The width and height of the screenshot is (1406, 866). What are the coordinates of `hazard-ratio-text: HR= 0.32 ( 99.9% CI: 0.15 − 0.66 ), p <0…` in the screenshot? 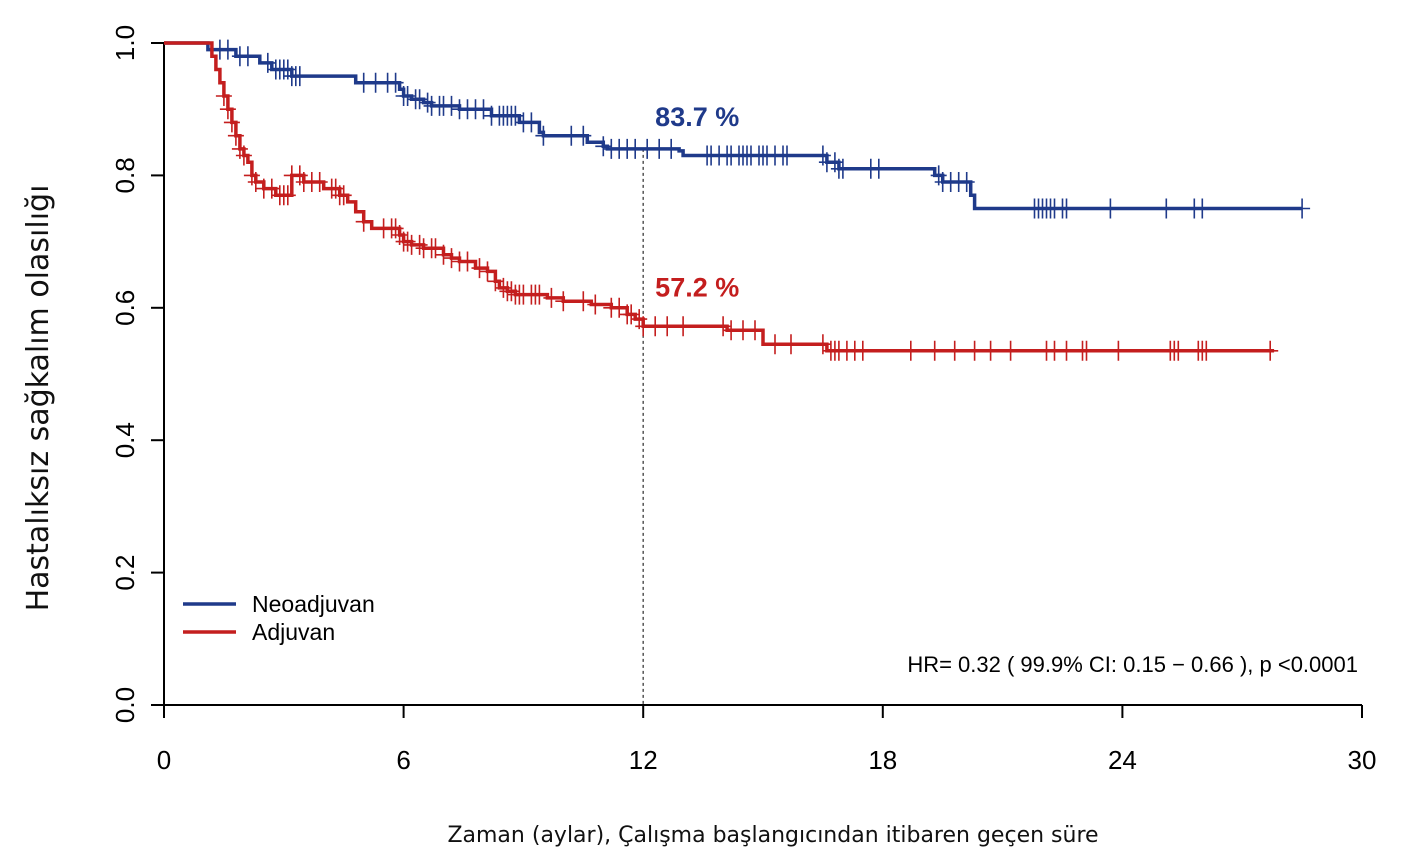 It's located at (1132, 664).